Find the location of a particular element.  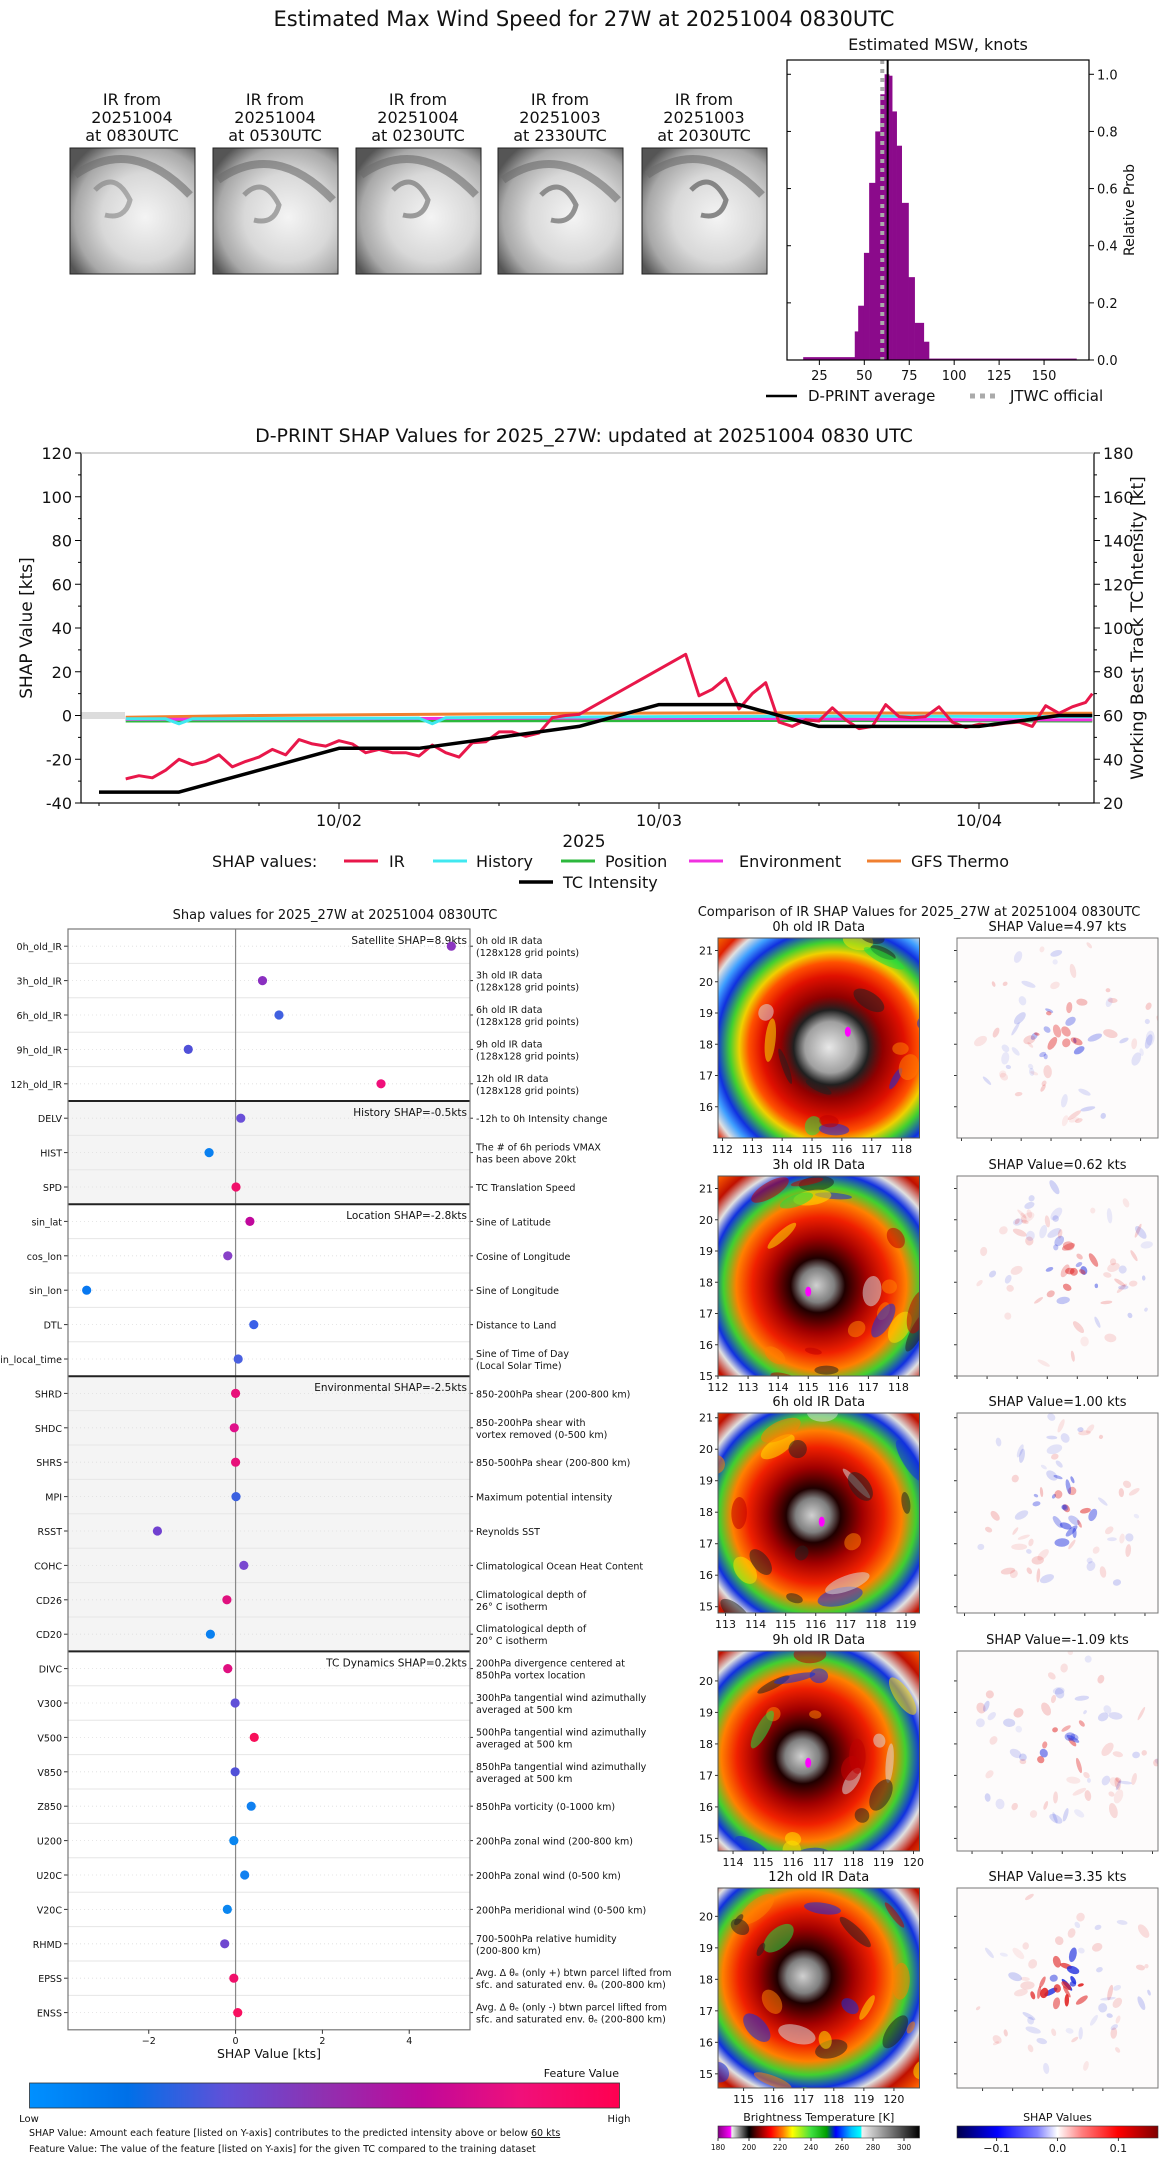

feature-description: averaged at 500 km is located at coordinates (524, 1744).